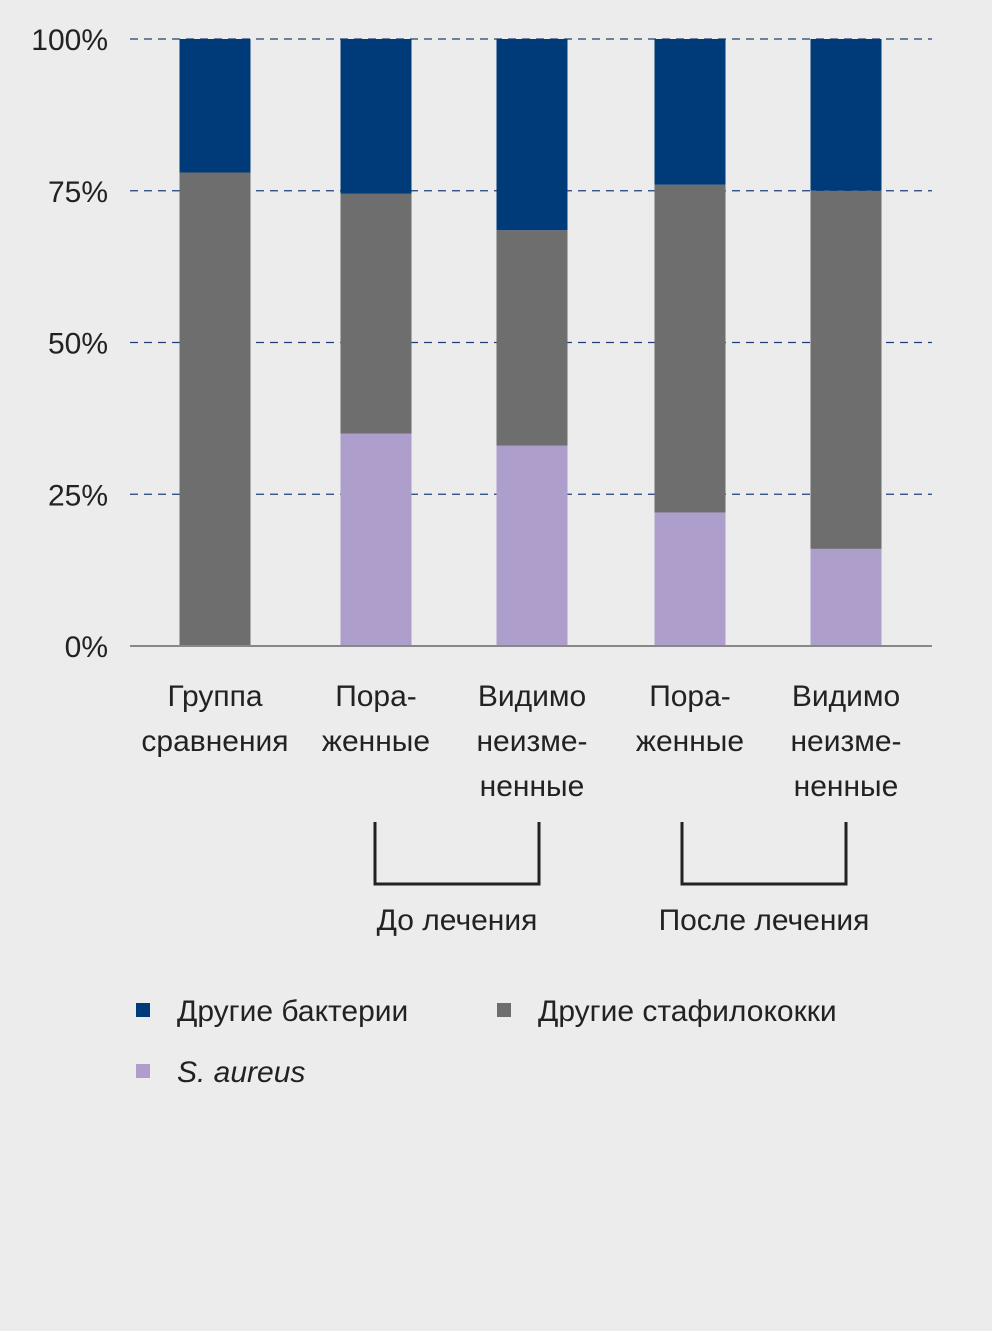  I want to click on legend-item: S. aureus, so click(220, 1072).